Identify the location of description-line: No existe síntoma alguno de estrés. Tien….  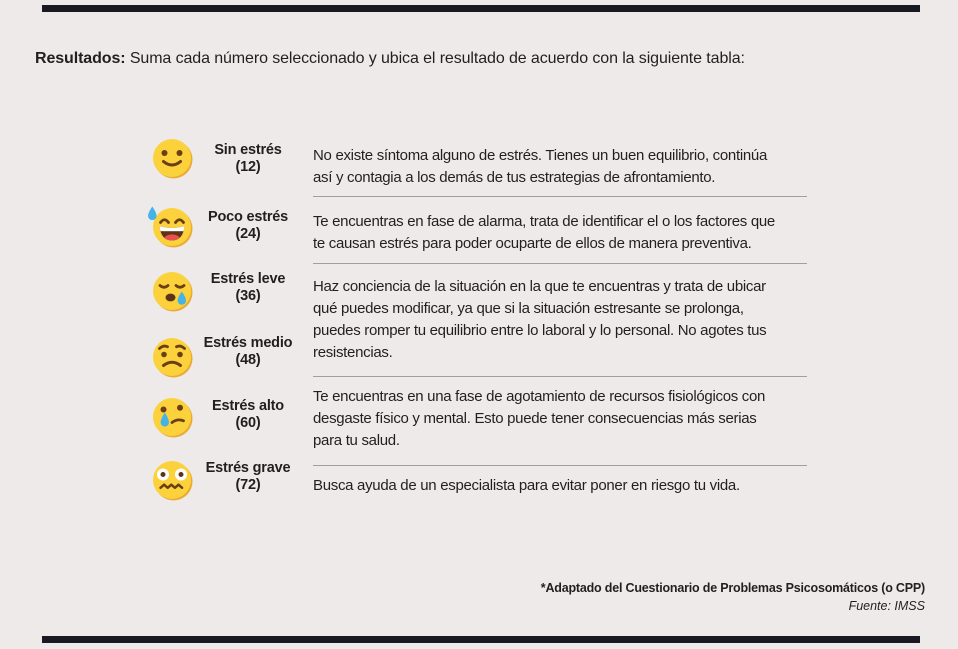
(540, 155).